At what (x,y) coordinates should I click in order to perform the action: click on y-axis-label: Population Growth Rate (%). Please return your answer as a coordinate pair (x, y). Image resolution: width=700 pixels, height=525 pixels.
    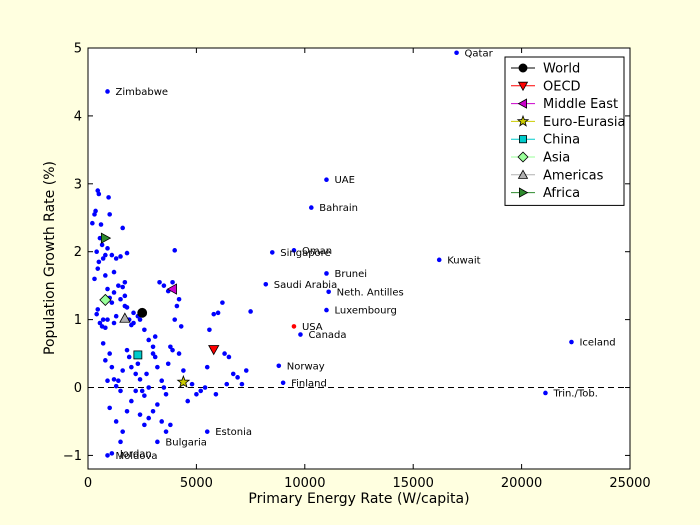
    Looking at the image, I should click on (50, 258).